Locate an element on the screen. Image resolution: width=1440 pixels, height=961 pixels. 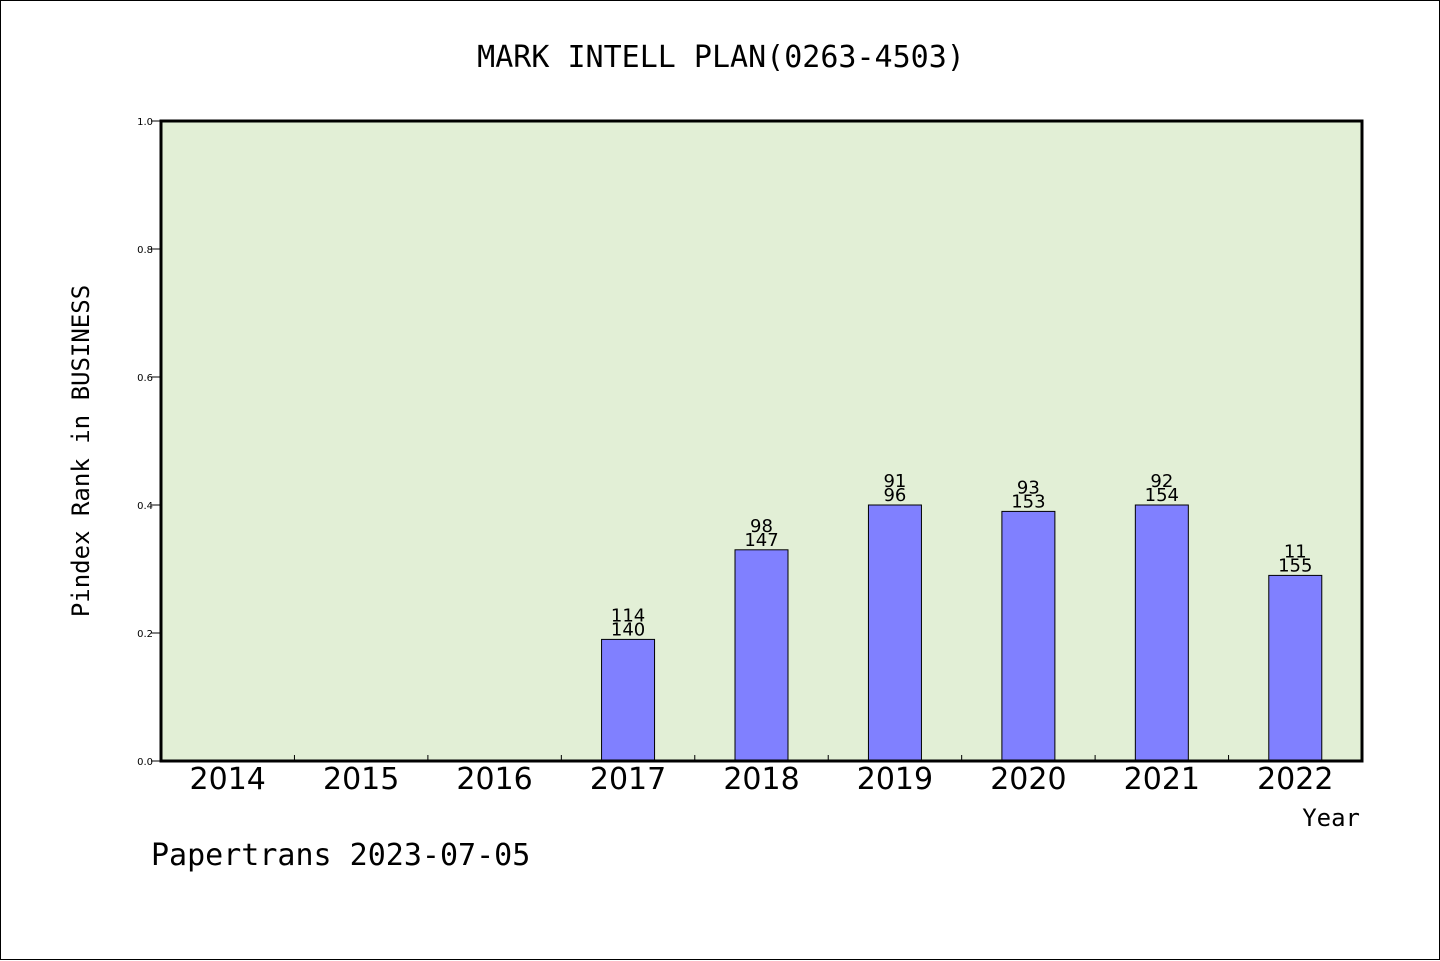
y-tick-label: 0.2 is located at coordinates (145, 634).